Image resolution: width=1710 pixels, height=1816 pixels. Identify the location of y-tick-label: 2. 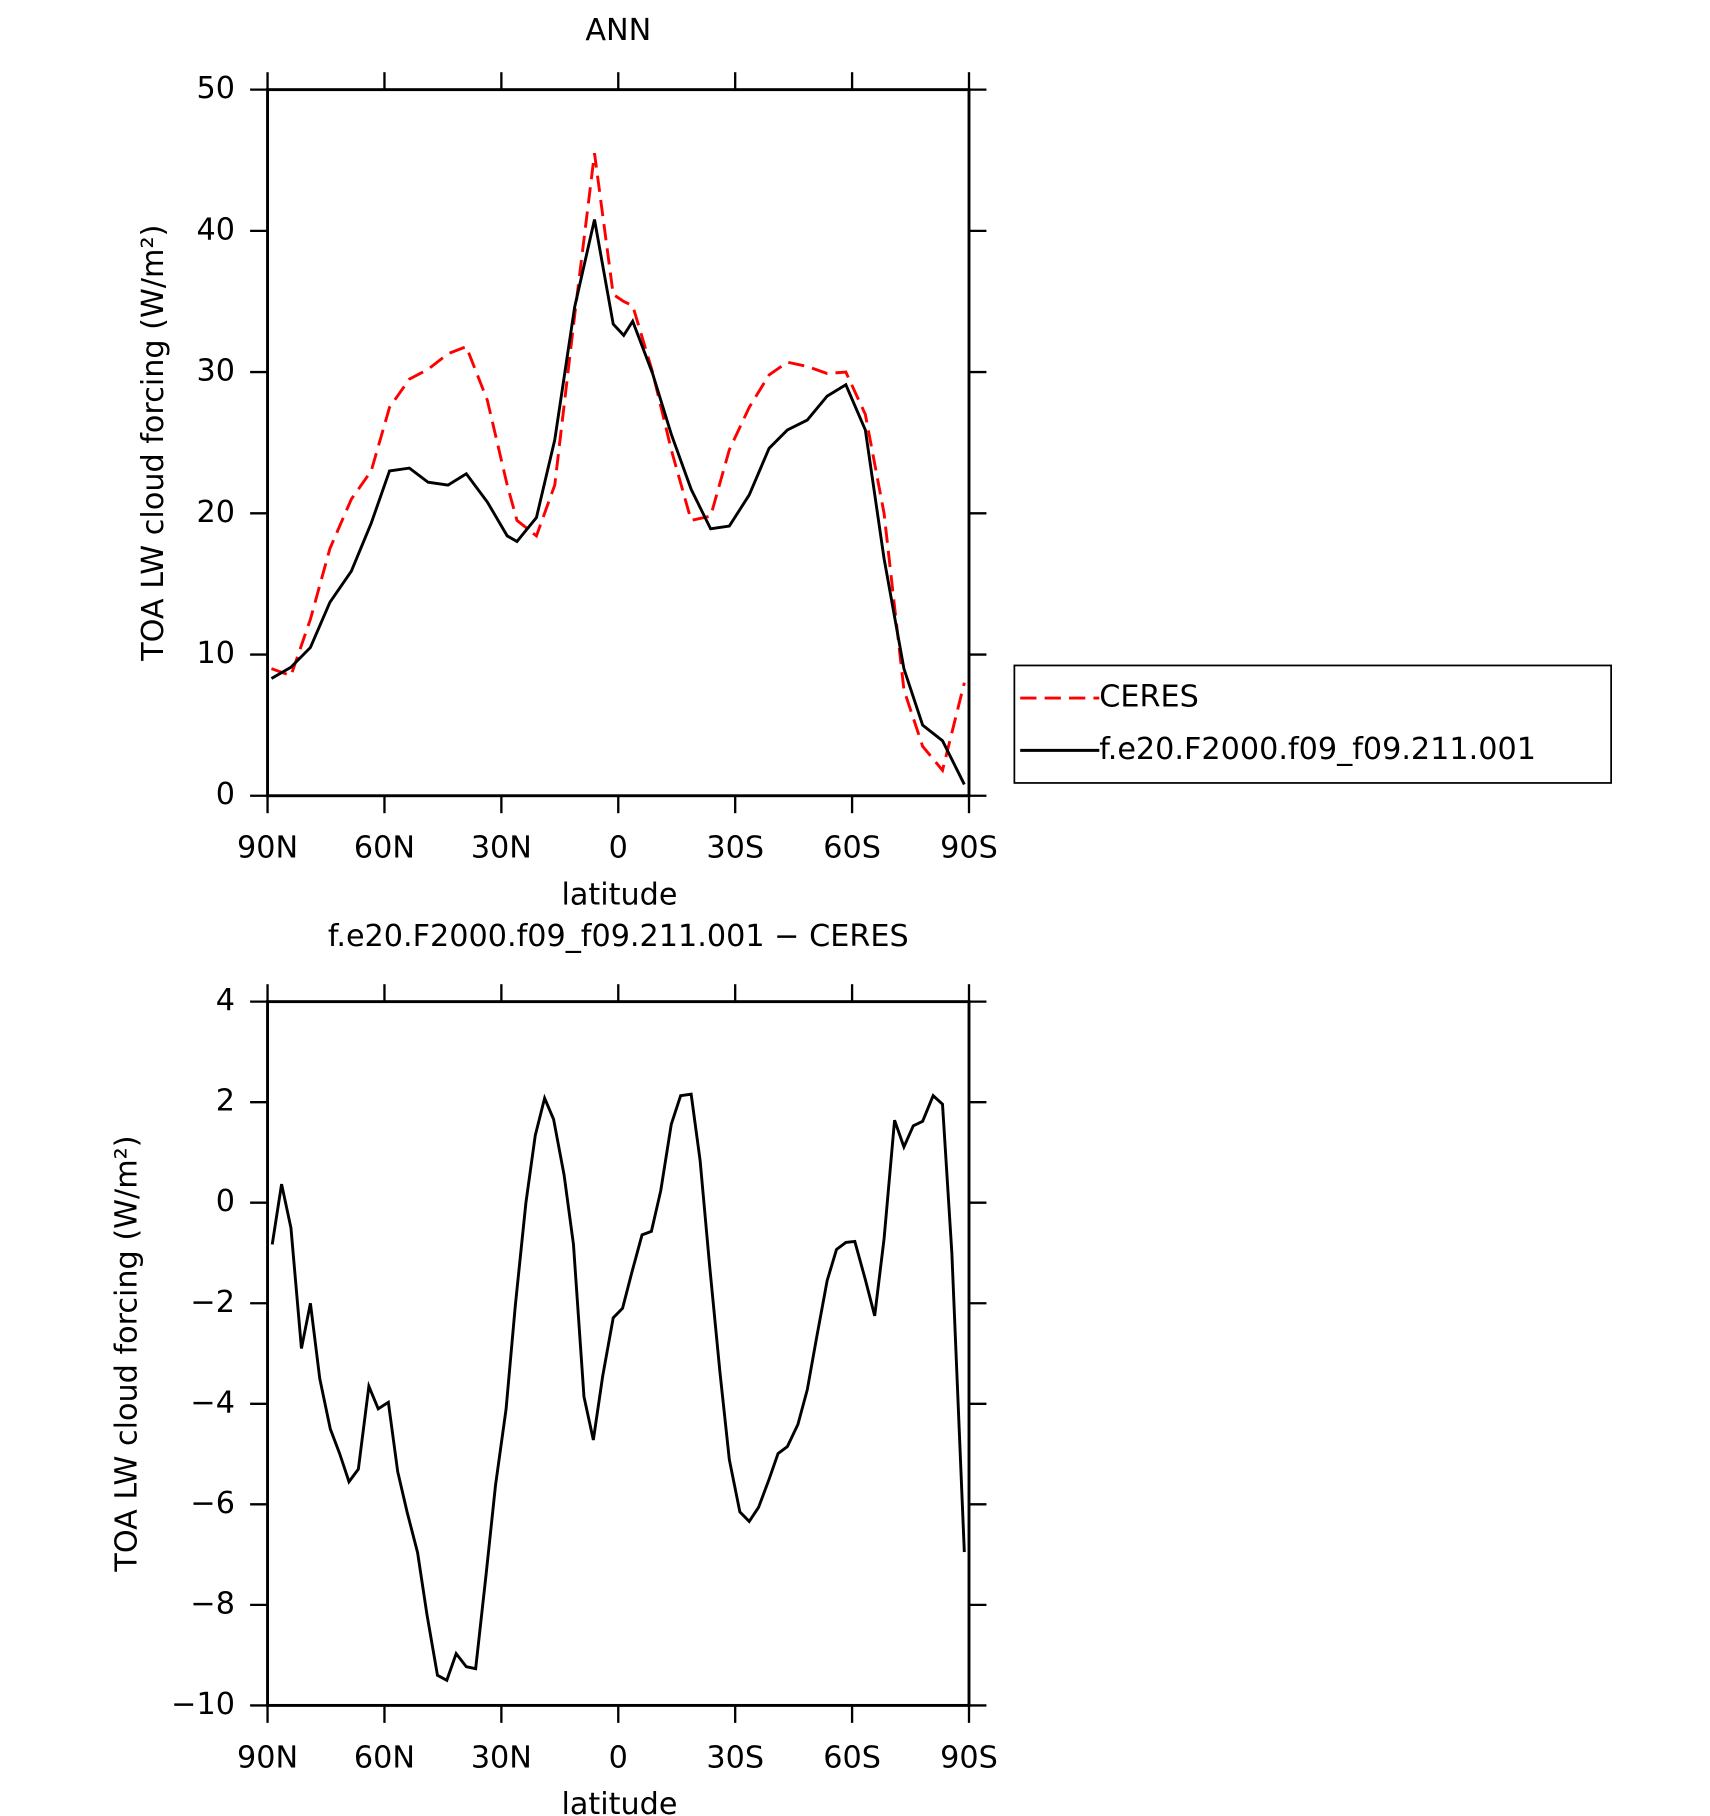
(225, 1101).